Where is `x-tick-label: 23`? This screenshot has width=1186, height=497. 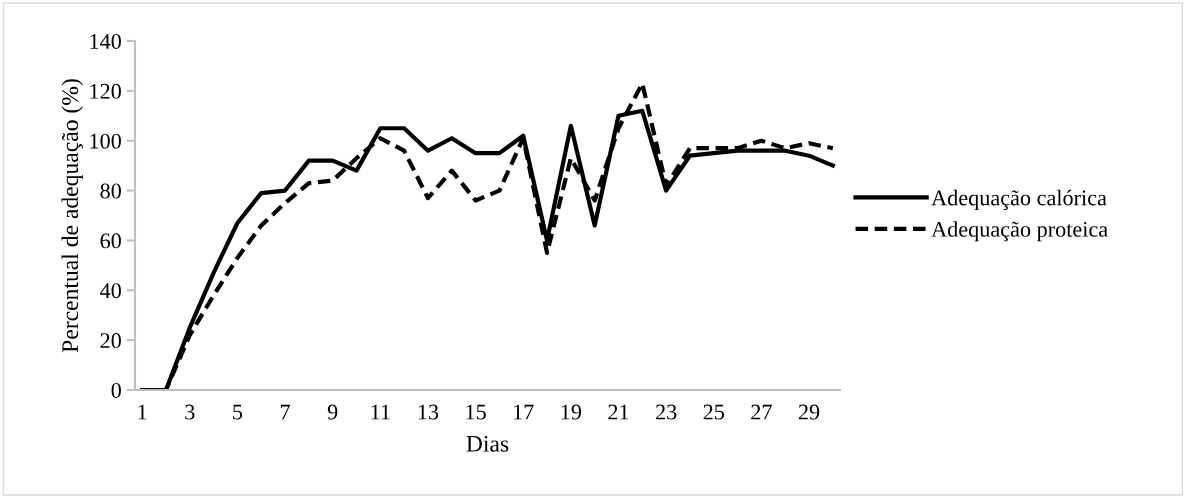 x-tick-label: 23 is located at coordinates (666, 412).